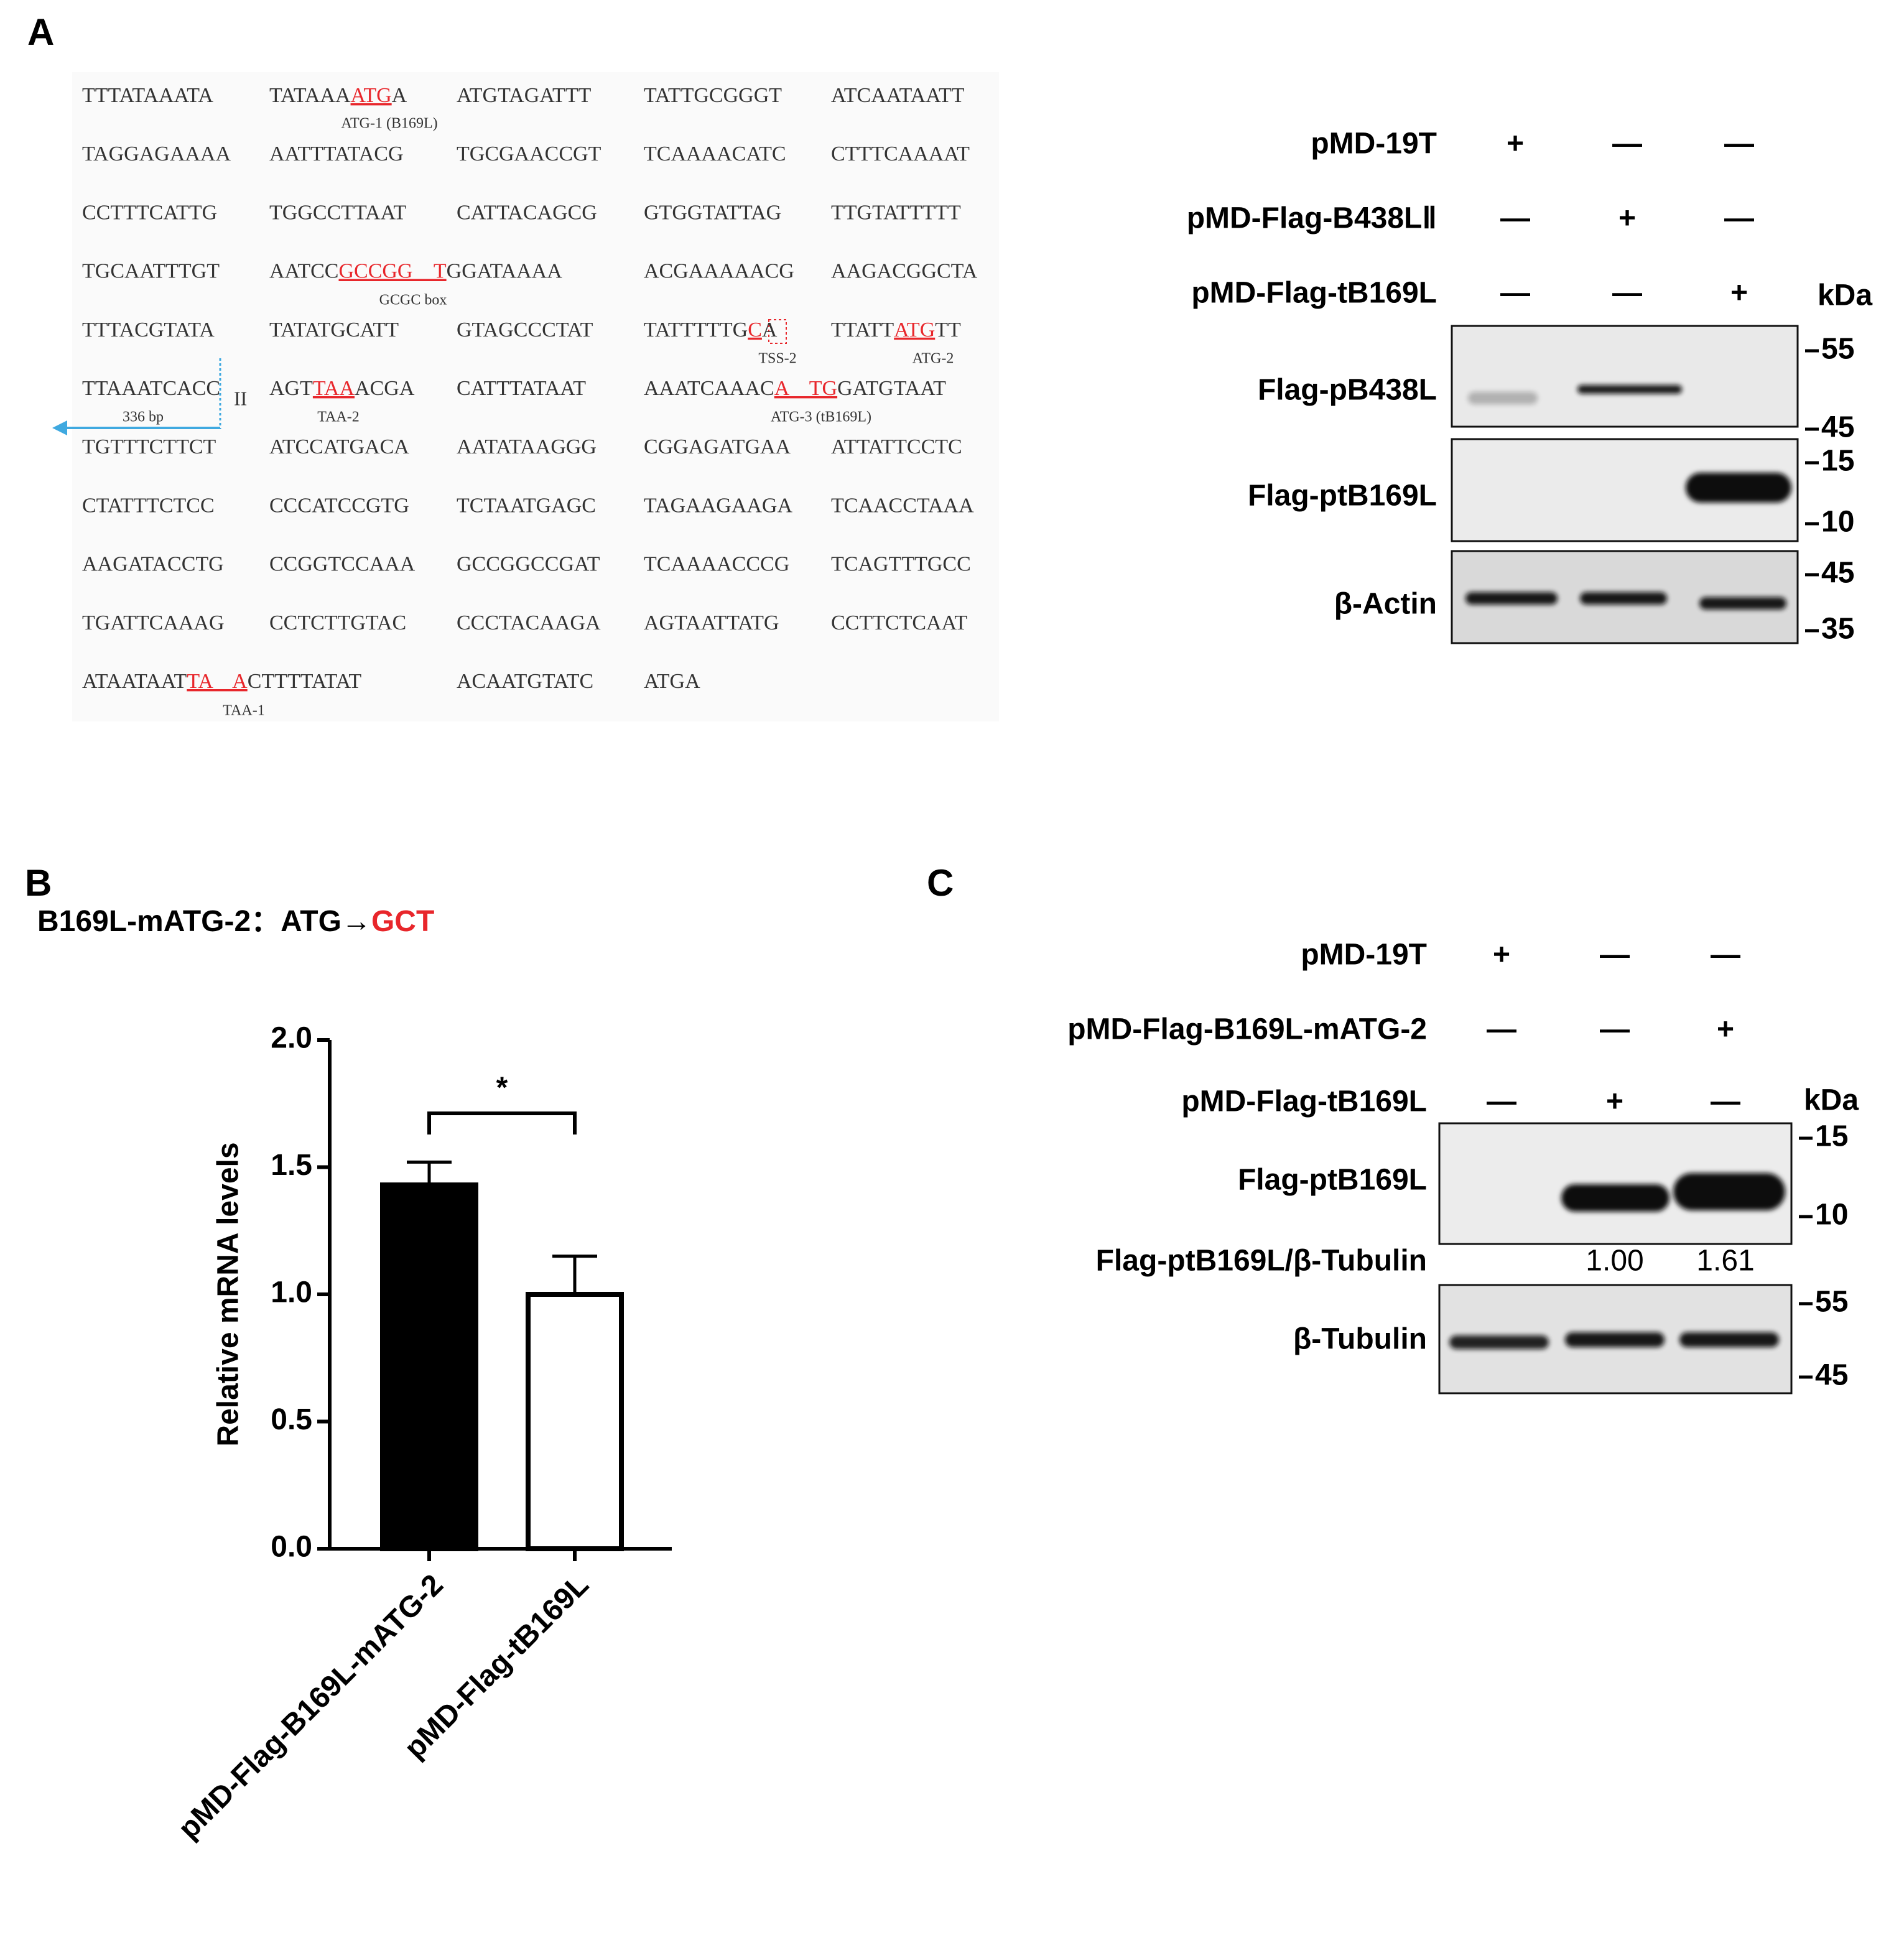 The image size is (1904, 1958). I want to click on sequence-part: GATGTAAT, so click(891, 389).